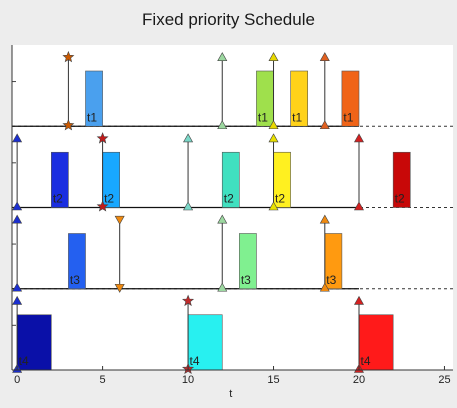 The height and width of the screenshot is (408, 457). What do you see at coordinates (246, 280) in the screenshot?
I see `job-label-t3-1: t3` at bounding box center [246, 280].